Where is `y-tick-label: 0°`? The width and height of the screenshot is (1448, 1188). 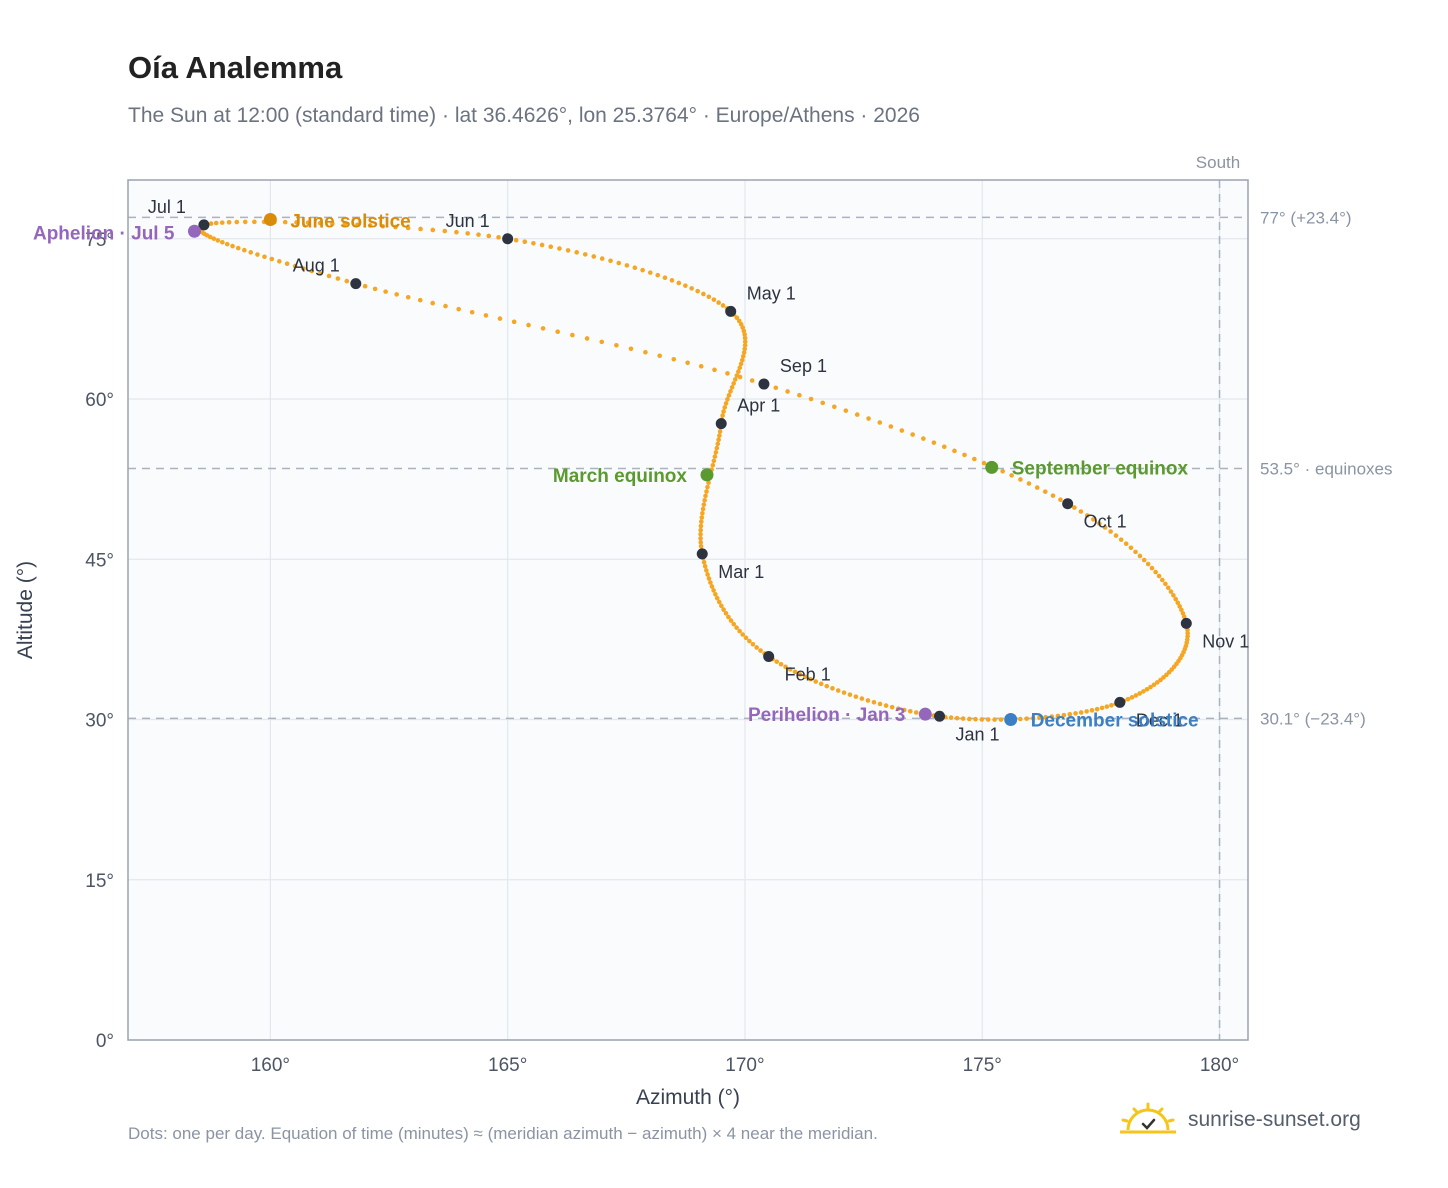
y-tick-label: 0° is located at coordinates (105, 1041).